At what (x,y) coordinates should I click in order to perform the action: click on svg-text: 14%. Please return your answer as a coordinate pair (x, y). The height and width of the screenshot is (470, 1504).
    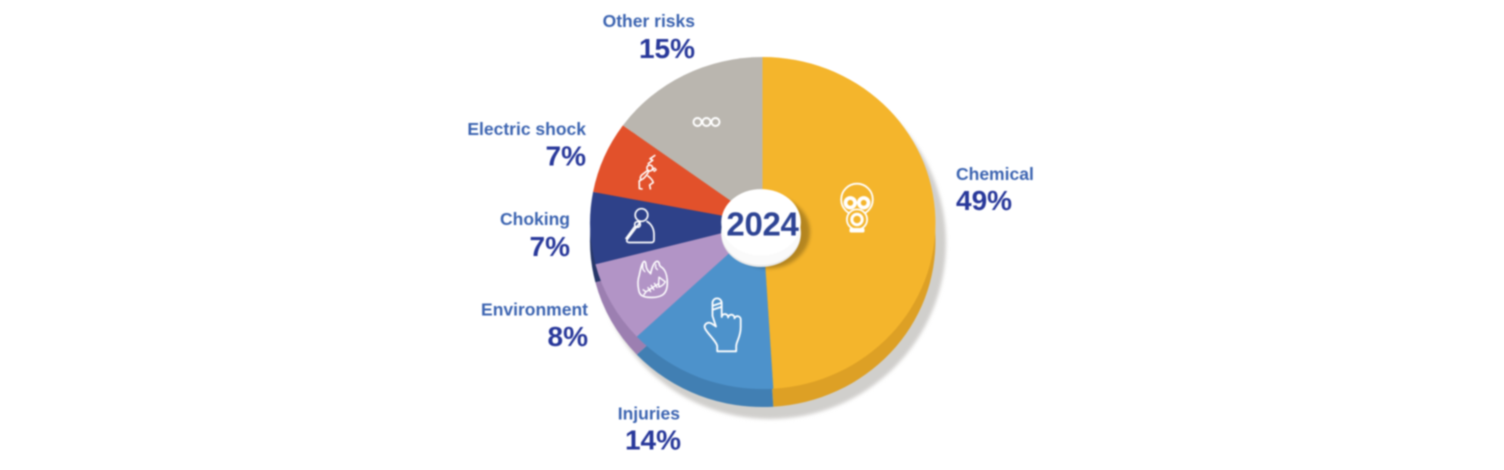
    Looking at the image, I should click on (653, 440).